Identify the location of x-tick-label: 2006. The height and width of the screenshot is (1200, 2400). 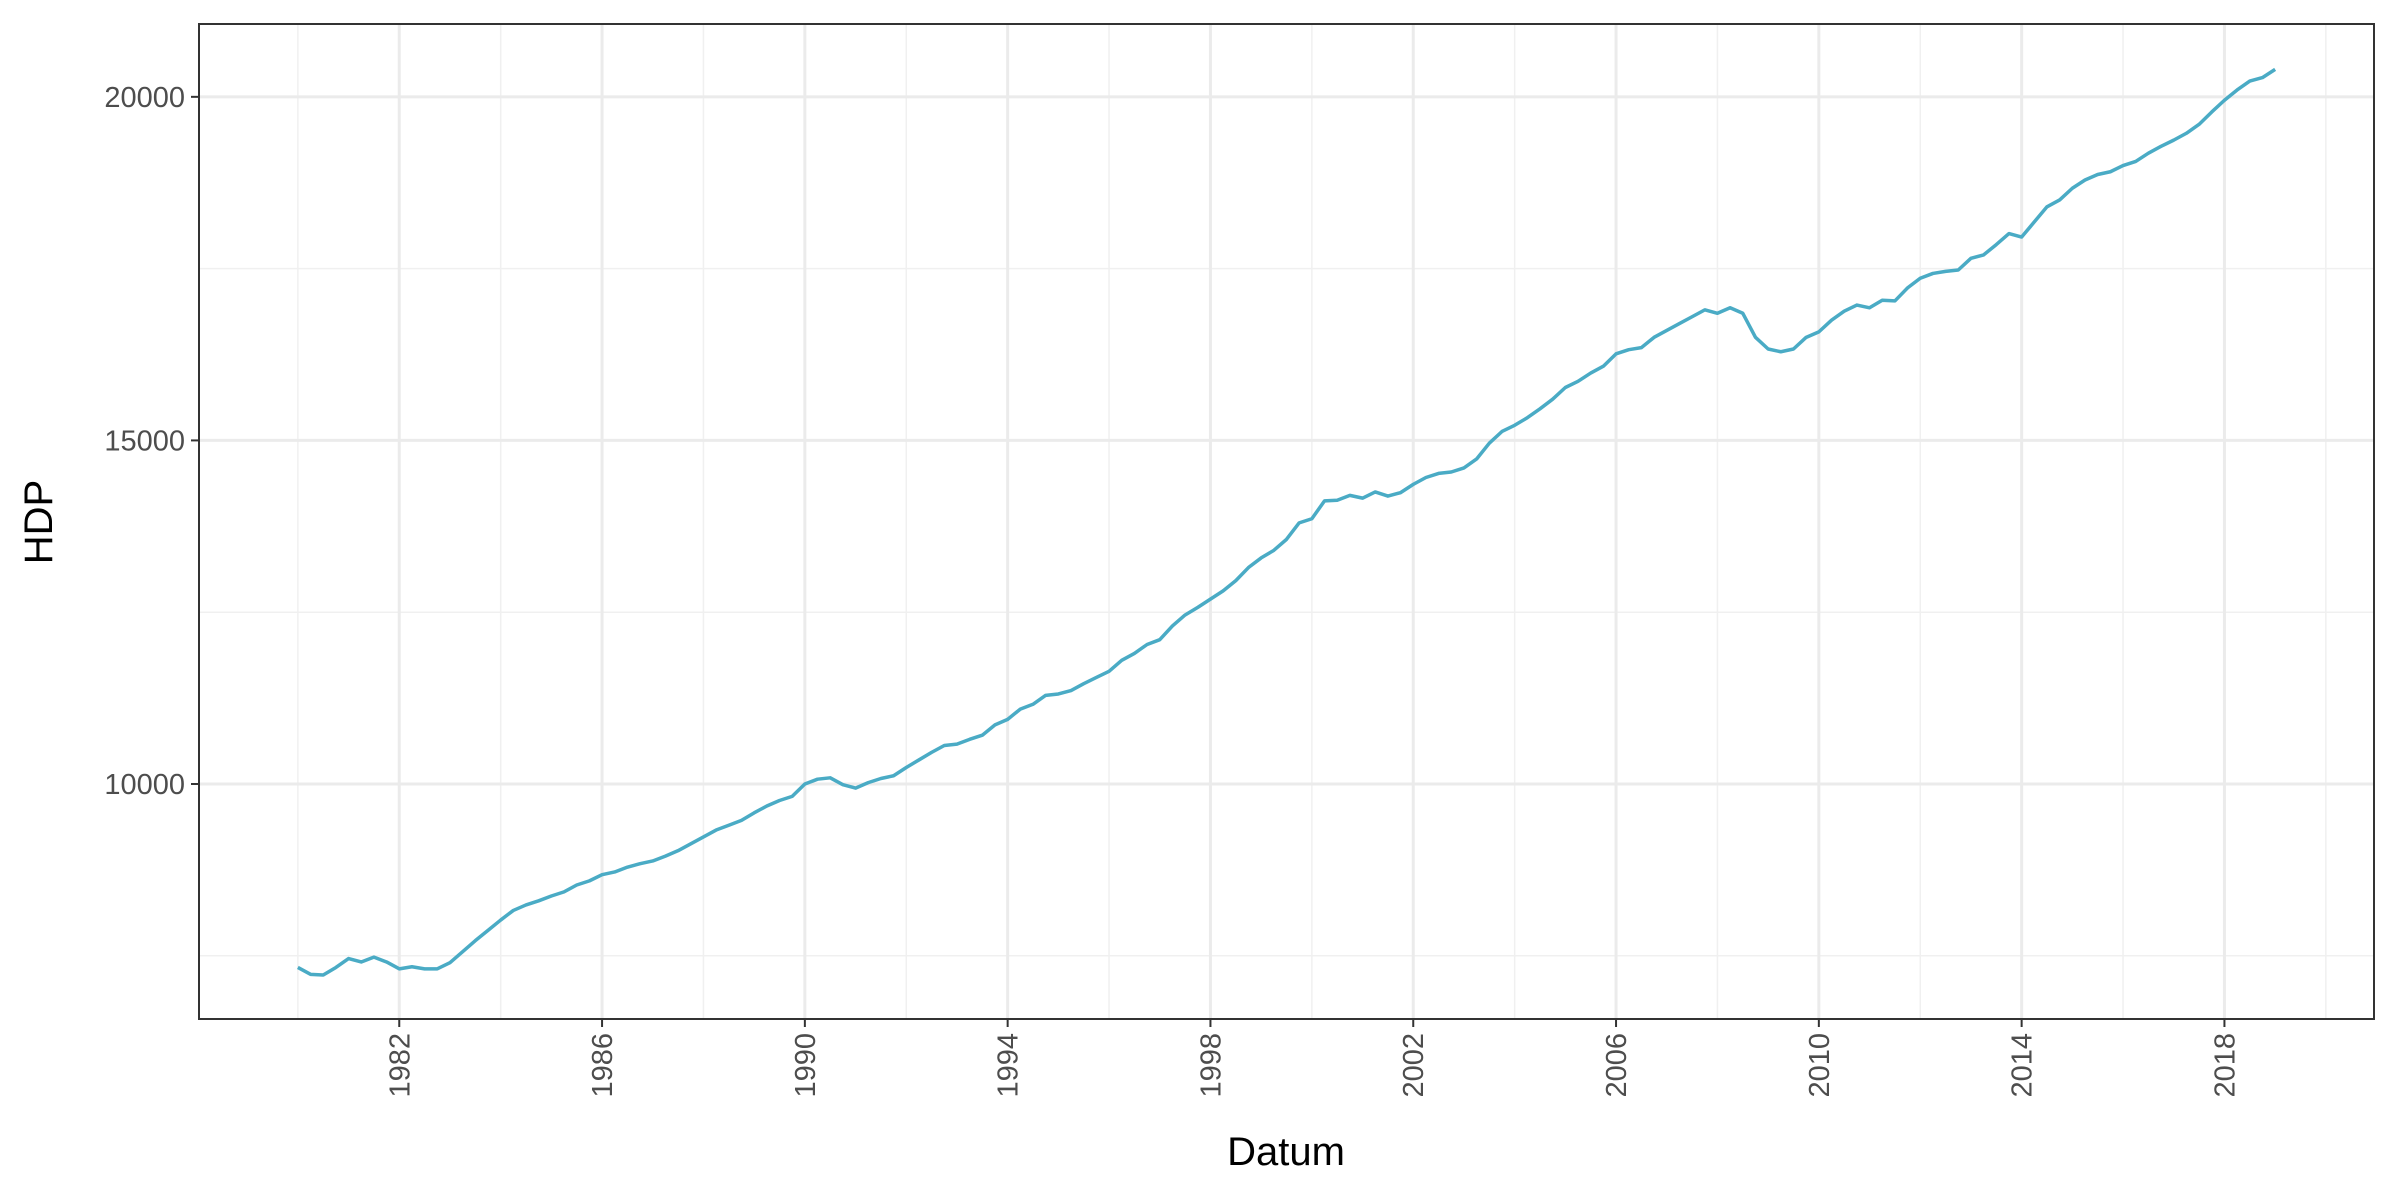
(1617, 1065).